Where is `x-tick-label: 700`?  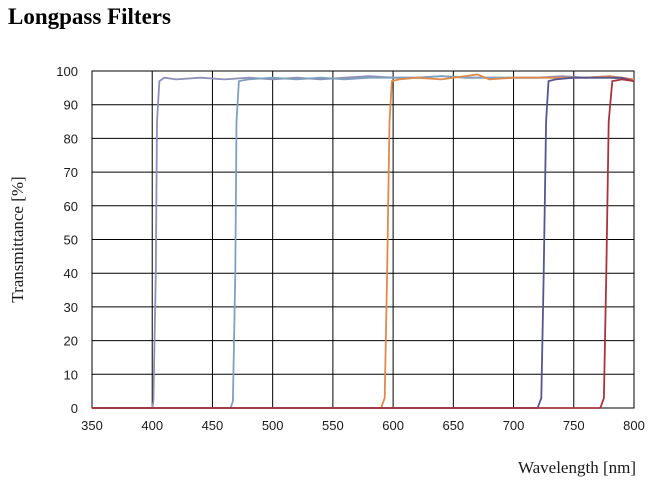
x-tick-label: 700 is located at coordinates (514, 425).